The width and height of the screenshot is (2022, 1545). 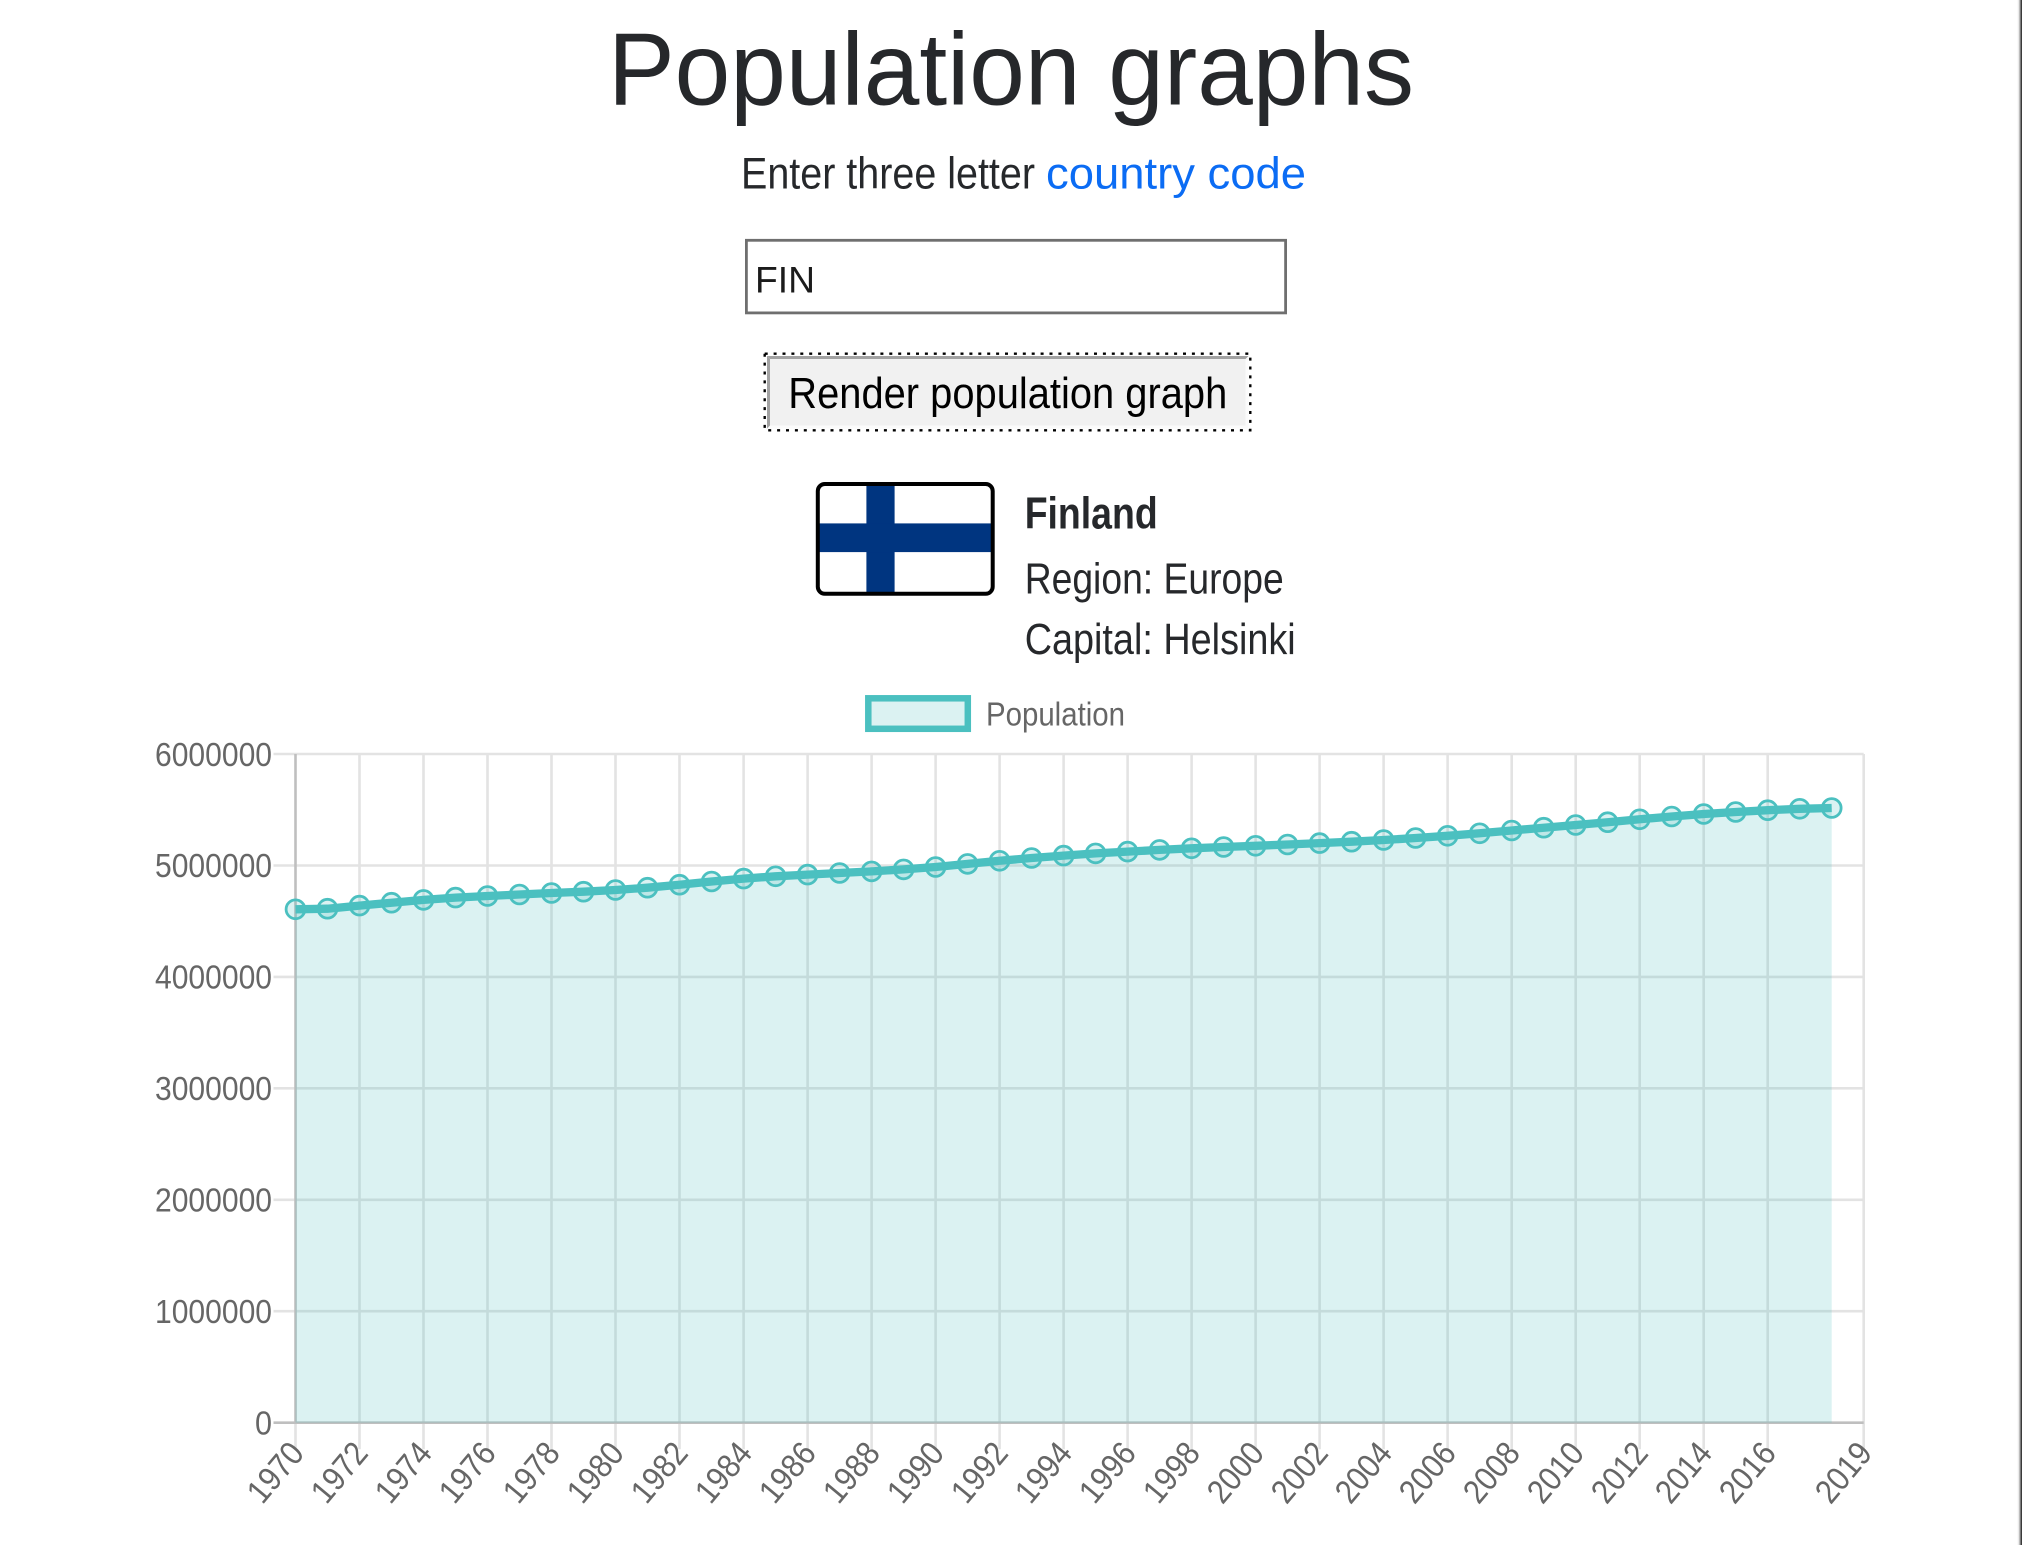 I want to click on svg-text: Render population graph, so click(x=1007, y=394).